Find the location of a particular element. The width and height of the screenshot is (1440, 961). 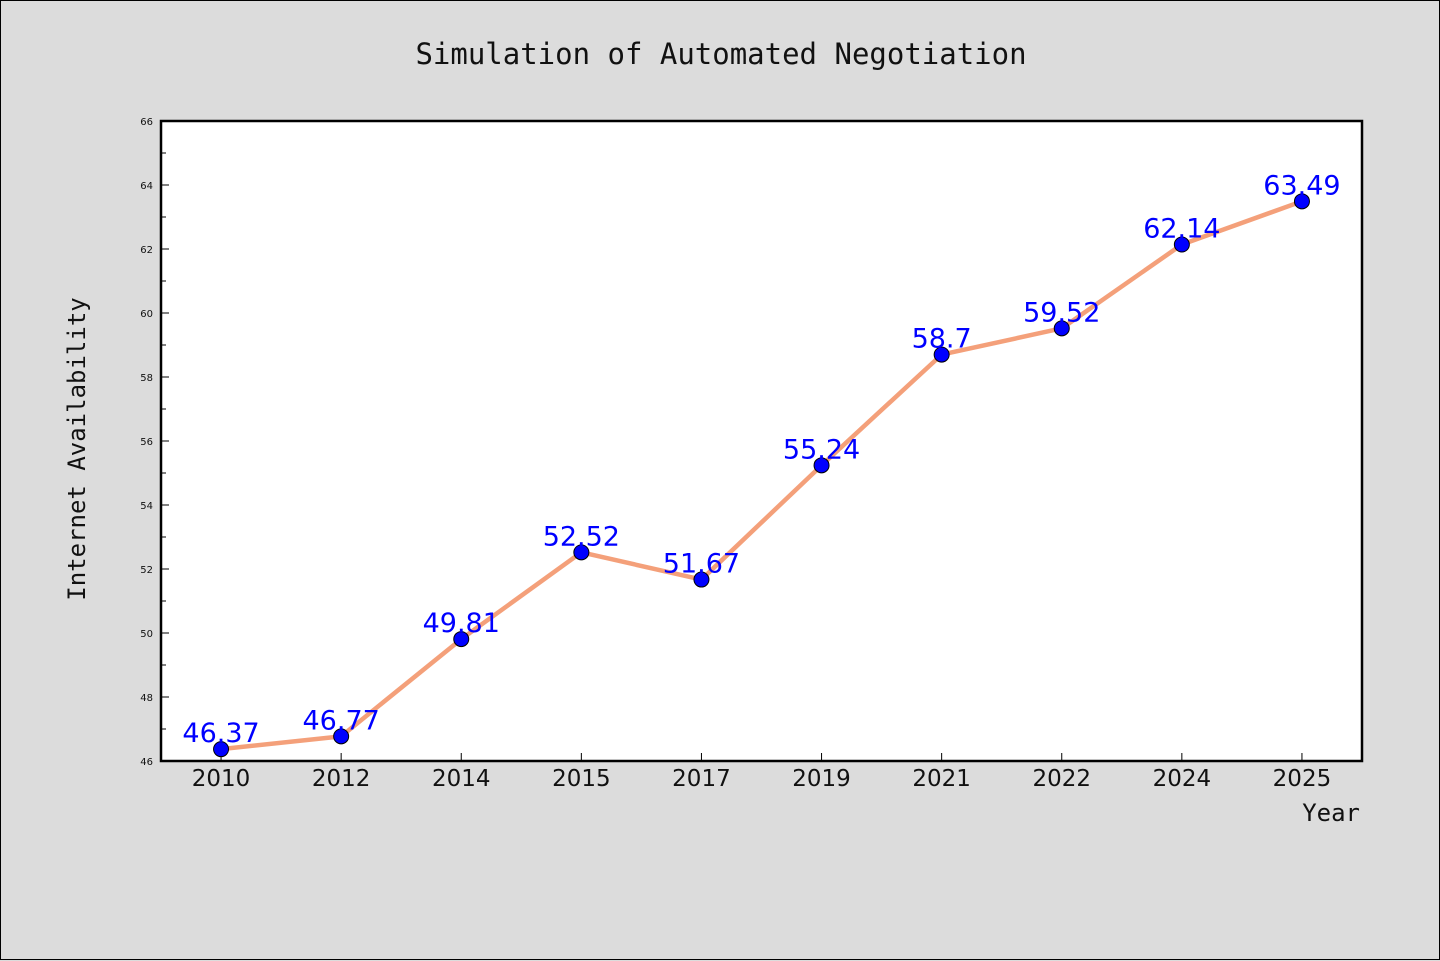

y-tick-label: 52 is located at coordinates (146, 570).